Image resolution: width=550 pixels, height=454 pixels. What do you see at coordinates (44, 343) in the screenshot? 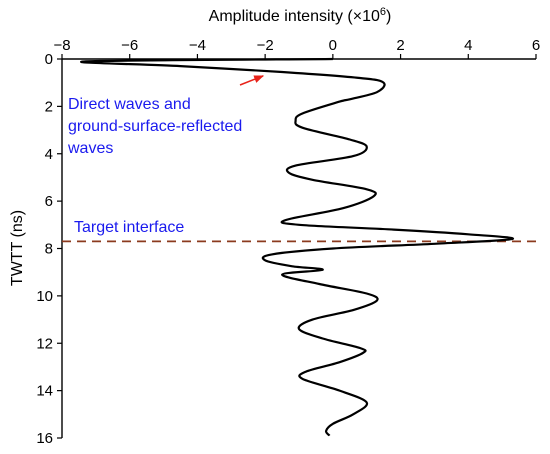
I see `y-tick-label: 12` at bounding box center [44, 343].